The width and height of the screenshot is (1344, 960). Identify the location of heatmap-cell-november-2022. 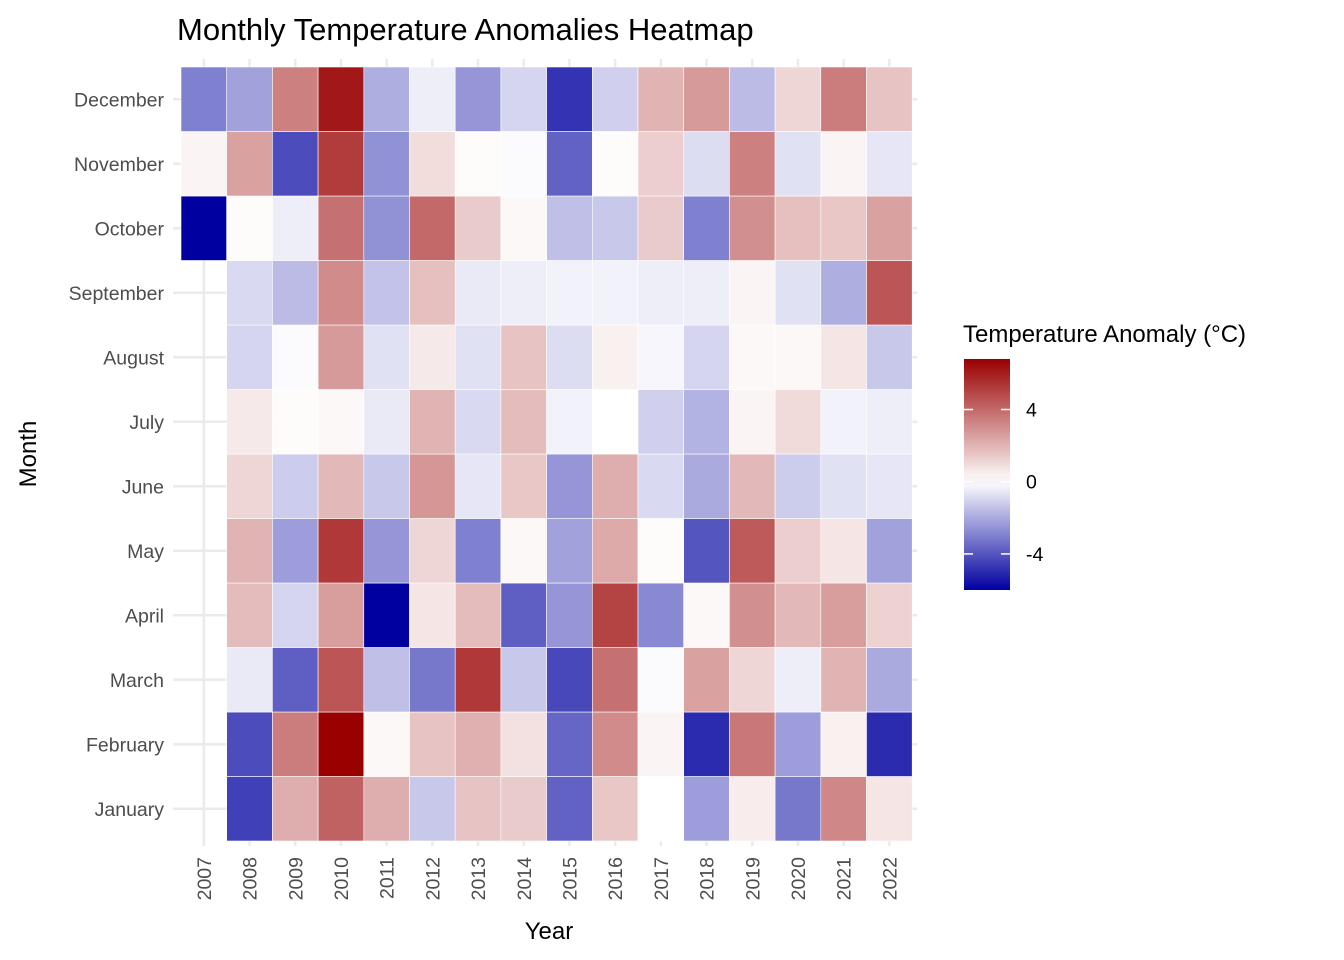
(889, 164).